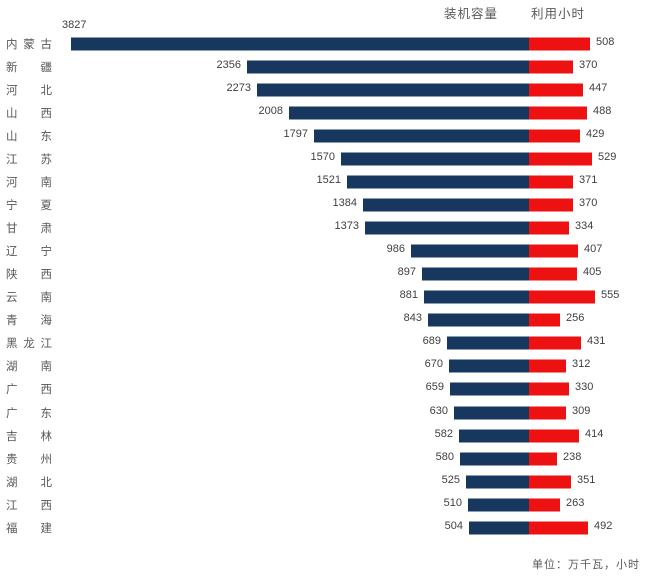 The width and height of the screenshot is (654, 583). I want to click on chart-row: 甘 肃 1373 334, so click(327, 228).